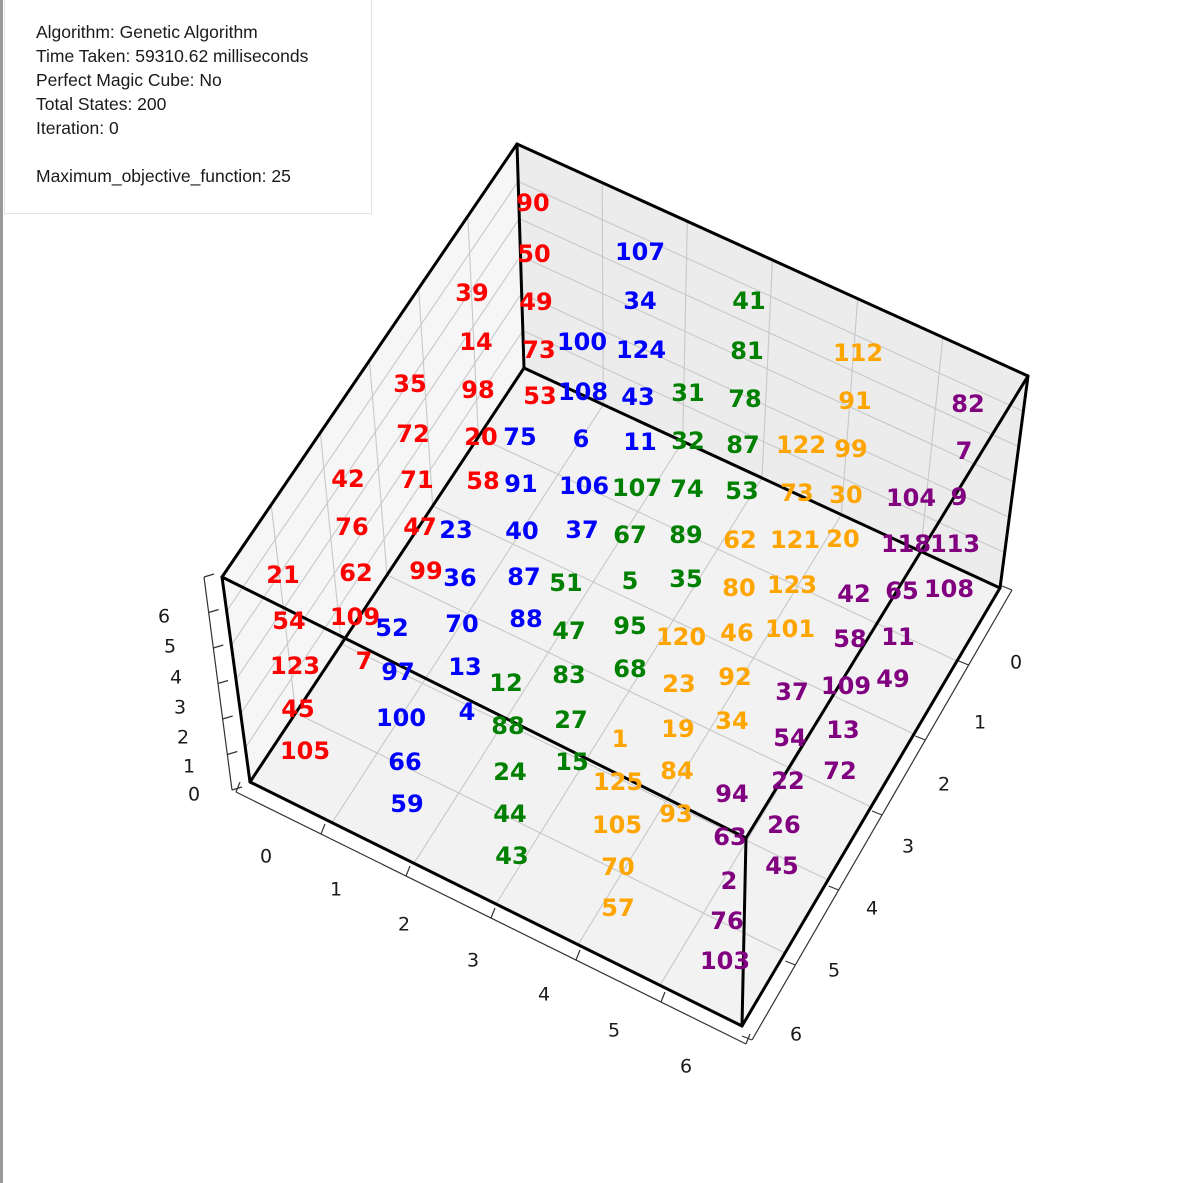  I want to click on cube-number-purple: 82, so click(967, 404).